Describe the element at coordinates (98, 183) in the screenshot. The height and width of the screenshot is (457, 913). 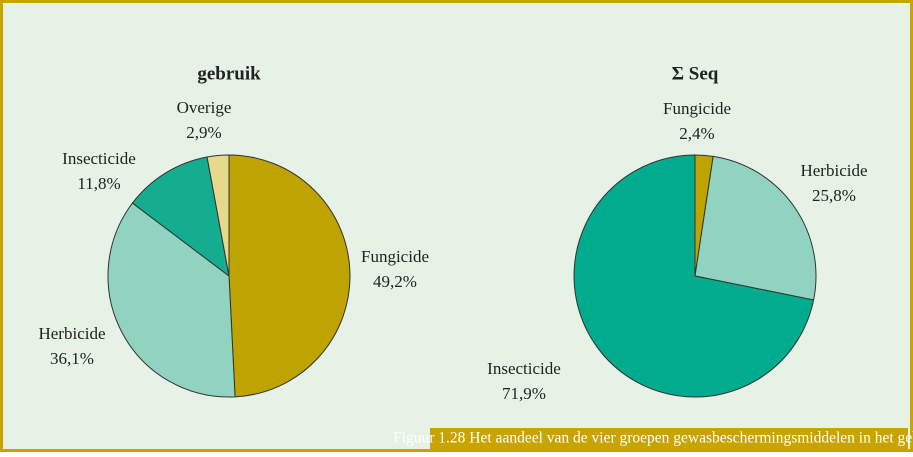
I see `slice-value: 11,8%` at that location.